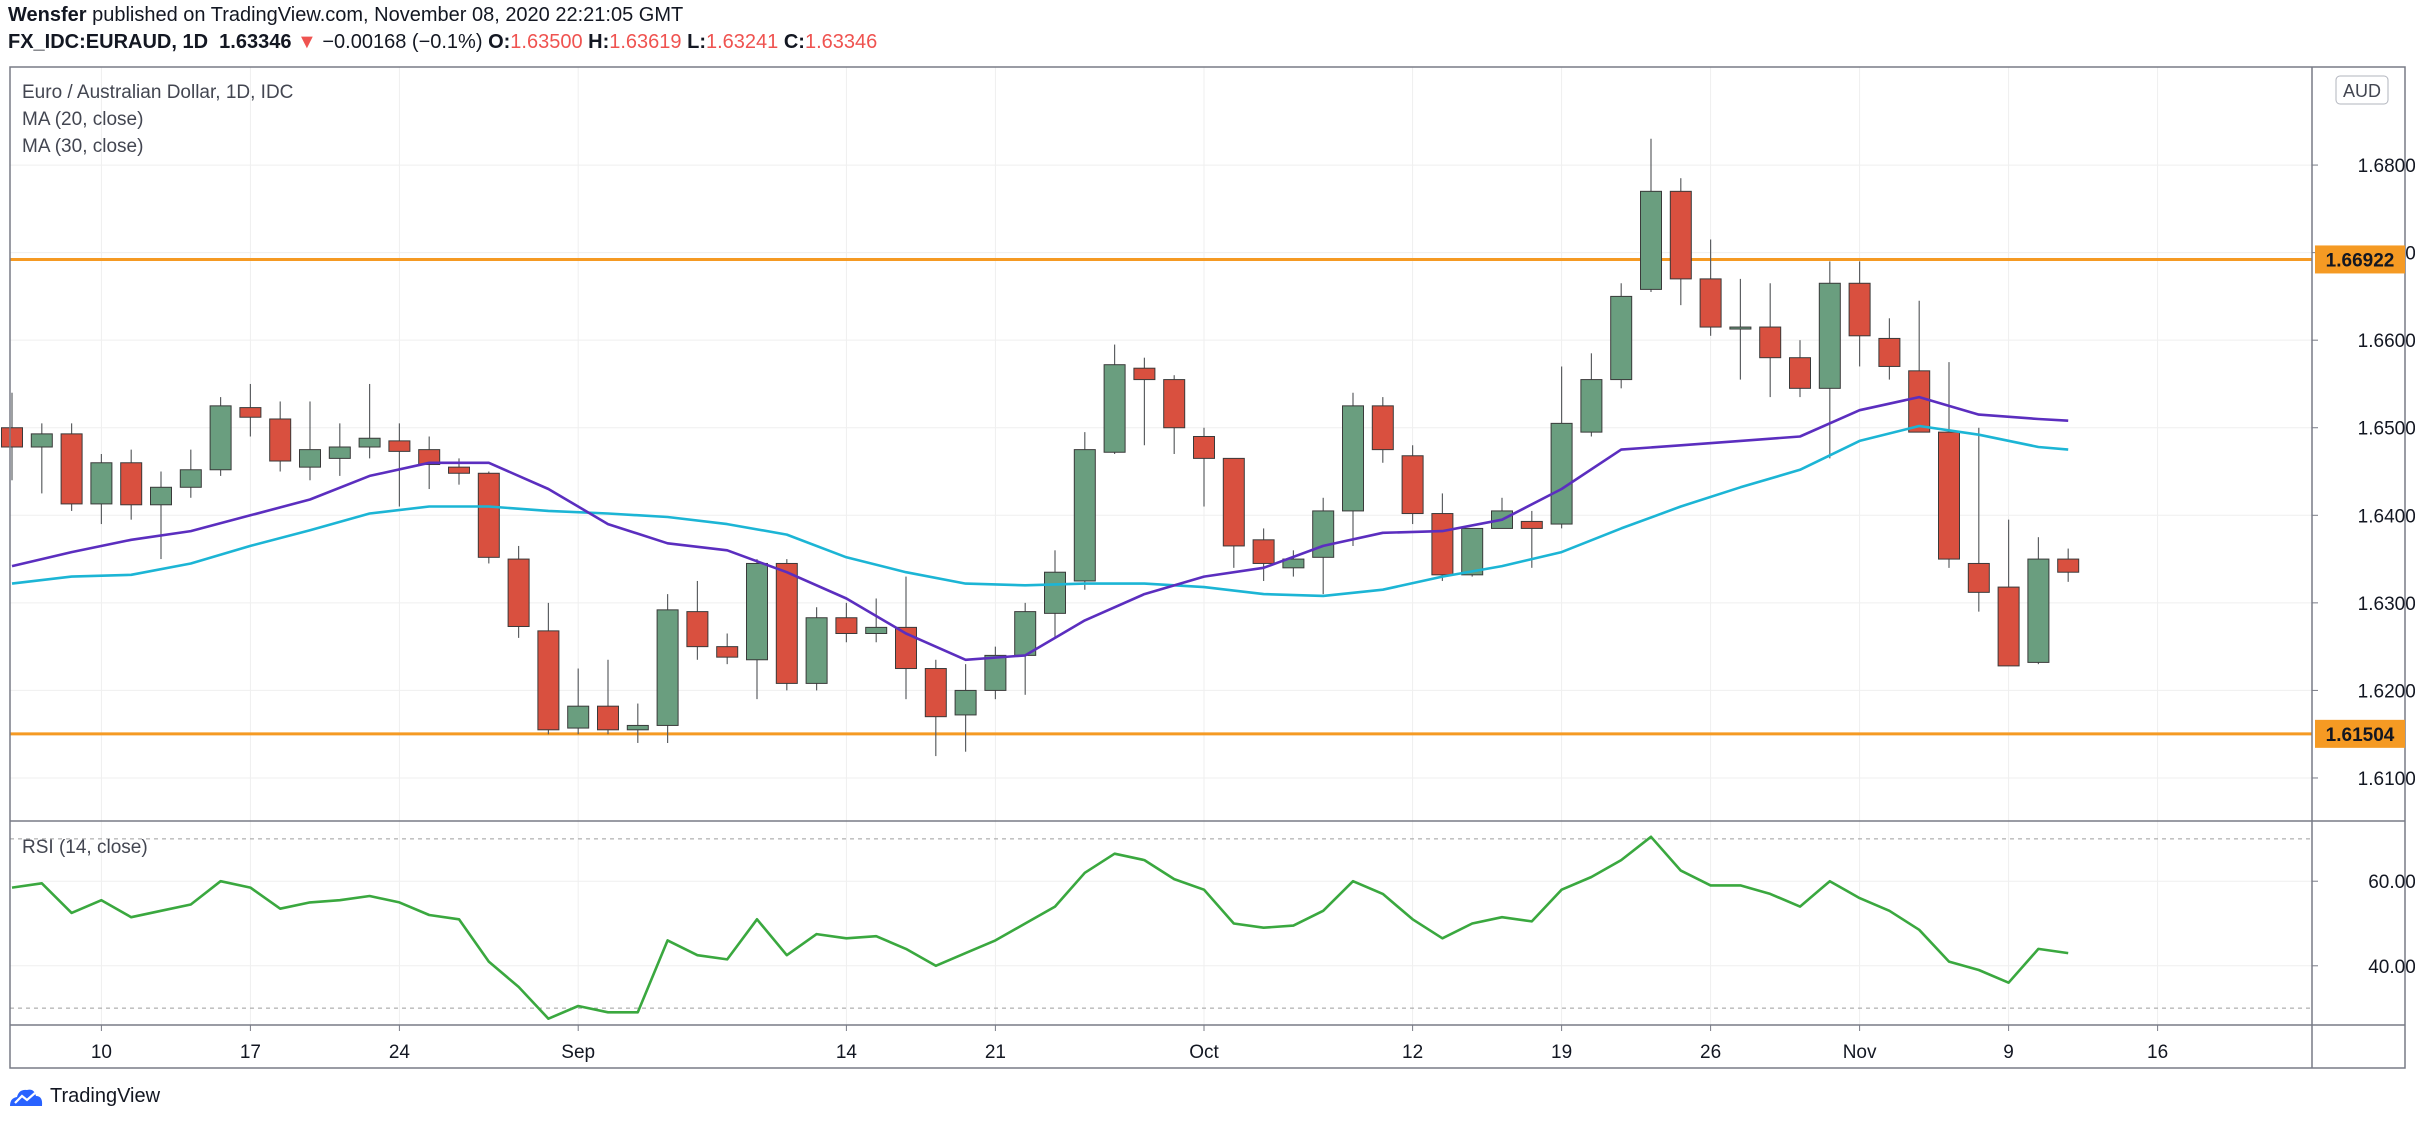 This screenshot has width=2415, height=1128. What do you see at coordinates (2008, 1052) in the screenshot?
I see `x-tick-label: 9` at bounding box center [2008, 1052].